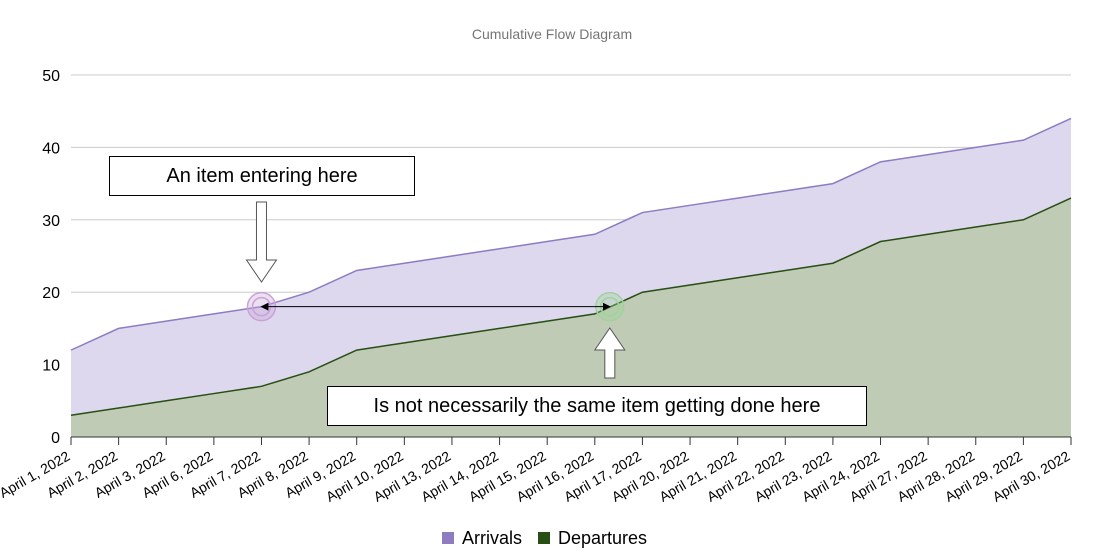  Describe the element at coordinates (51, 76) in the screenshot. I see `y-tick-label: 50` at that location.